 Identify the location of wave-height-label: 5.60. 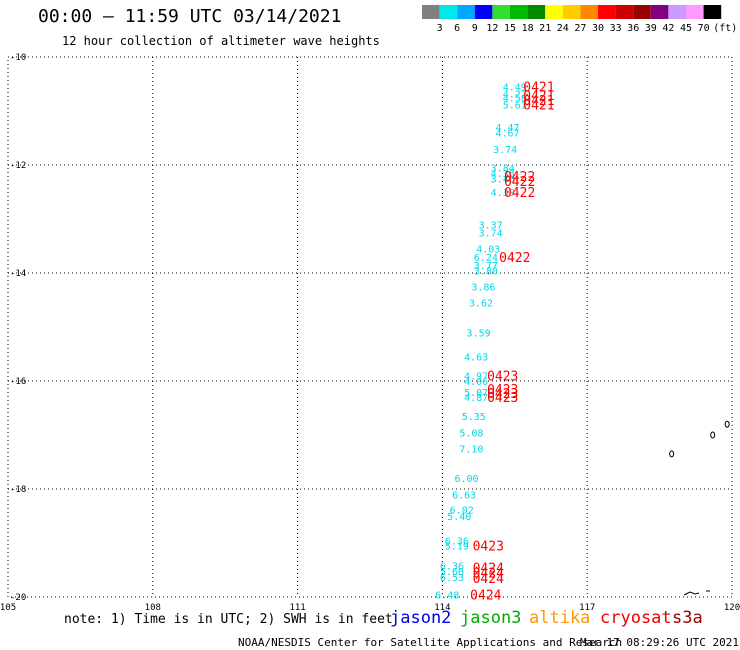
(452, 572).